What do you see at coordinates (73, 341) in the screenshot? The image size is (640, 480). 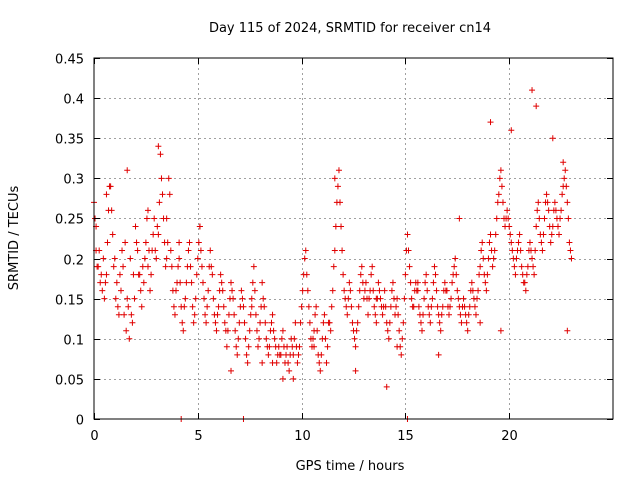 I see `y-tick-label: 0.1` at bounding box center [73, 341].